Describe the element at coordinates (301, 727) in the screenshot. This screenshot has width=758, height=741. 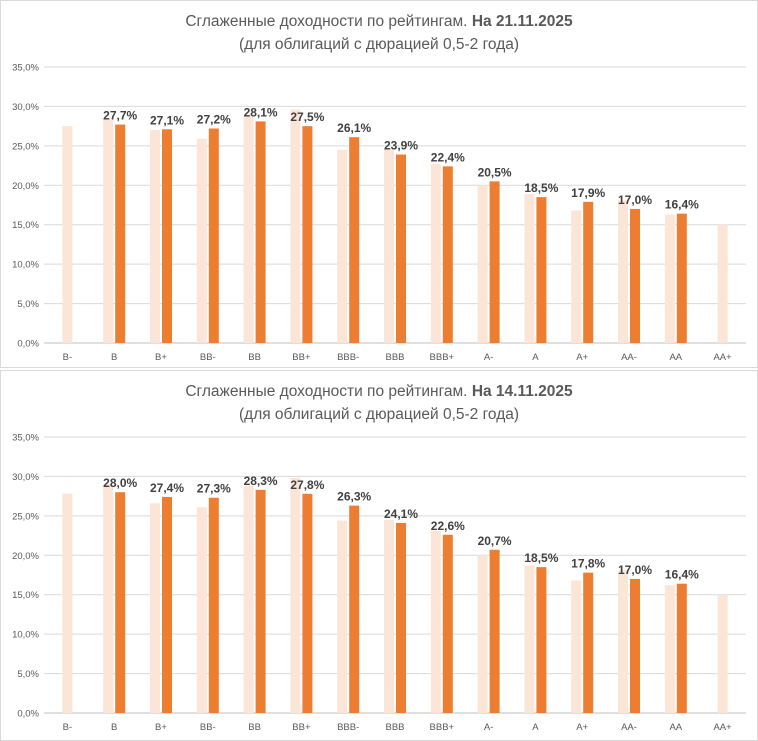
I see `x-tick-label: BB+` at that location.